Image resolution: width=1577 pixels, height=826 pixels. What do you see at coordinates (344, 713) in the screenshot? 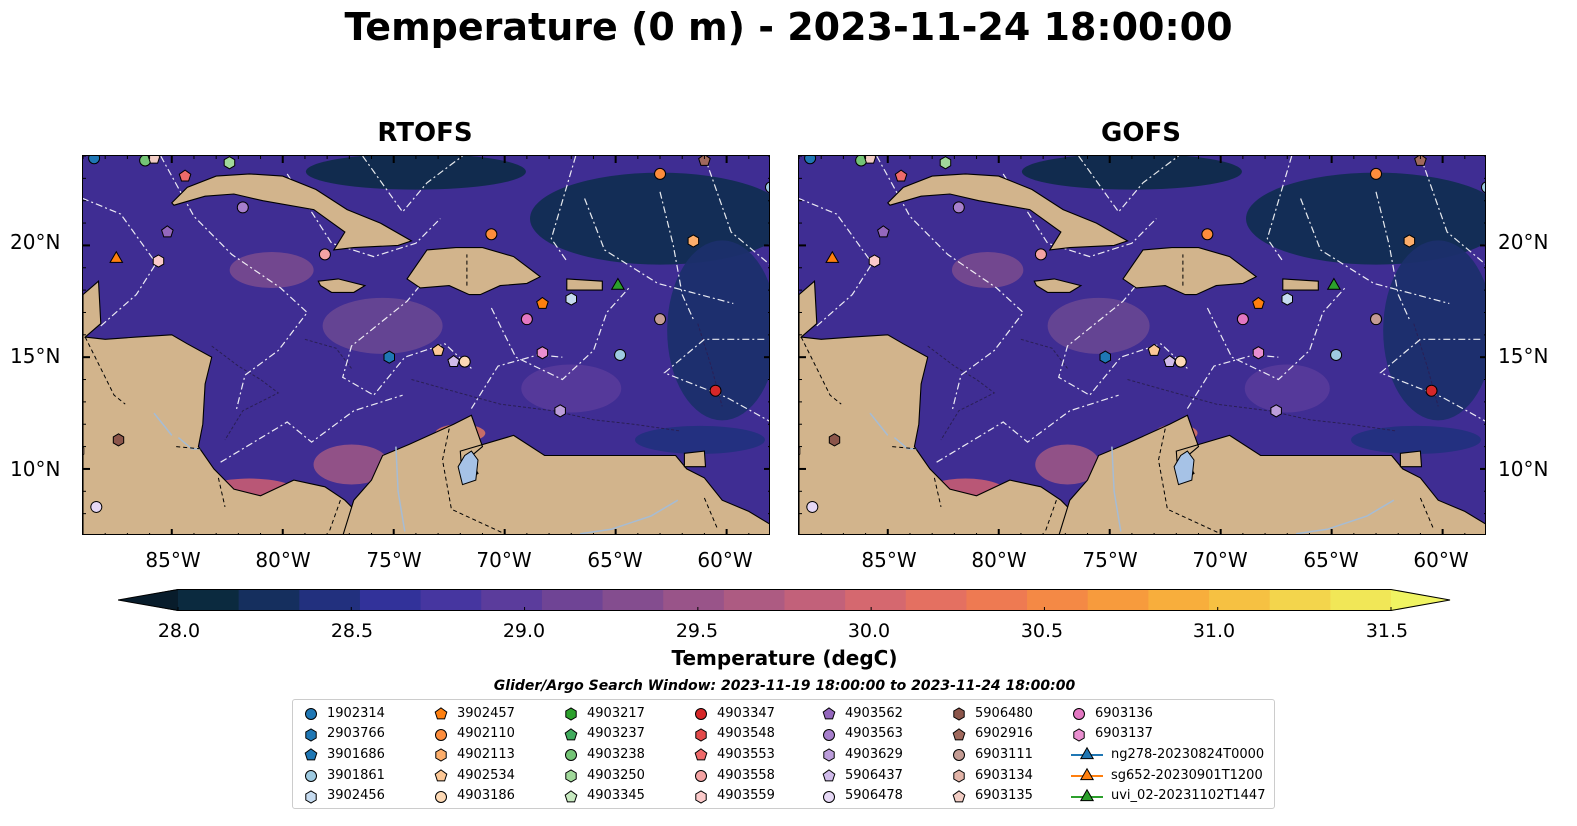
I see `legend-entry: 1902314` at bounding box center [344, 713].